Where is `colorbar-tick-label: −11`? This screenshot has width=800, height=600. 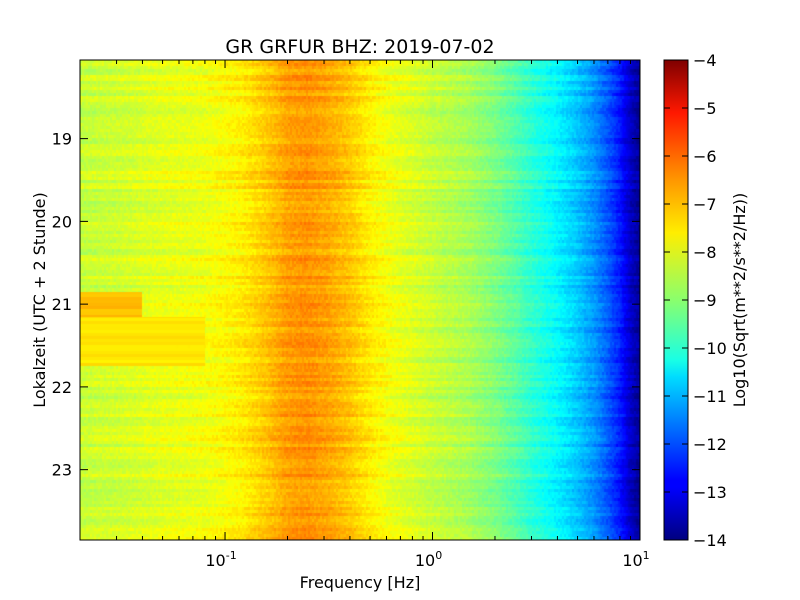 colorbar-tick-label: −11 is located at coordinates (710, 396).